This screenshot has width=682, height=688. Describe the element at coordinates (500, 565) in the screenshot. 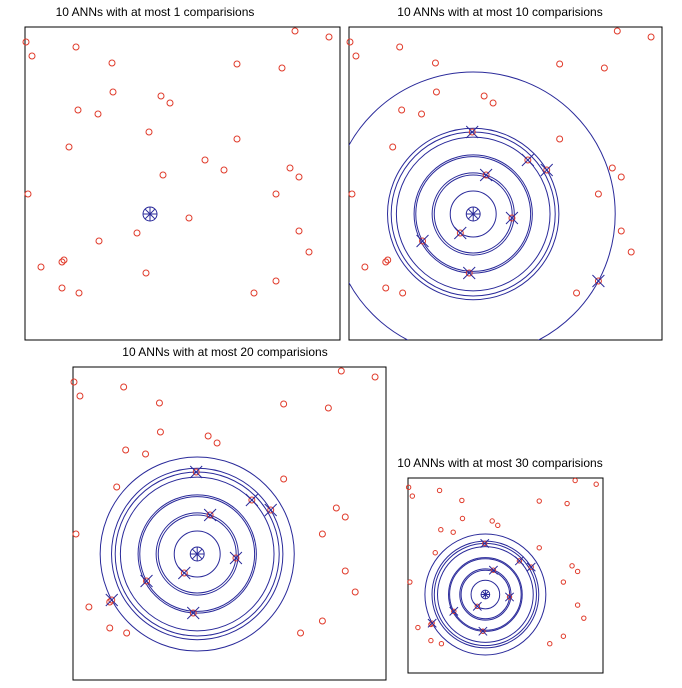

I see `panel: 10 ANNs with at most 30 comparisions` at that location.